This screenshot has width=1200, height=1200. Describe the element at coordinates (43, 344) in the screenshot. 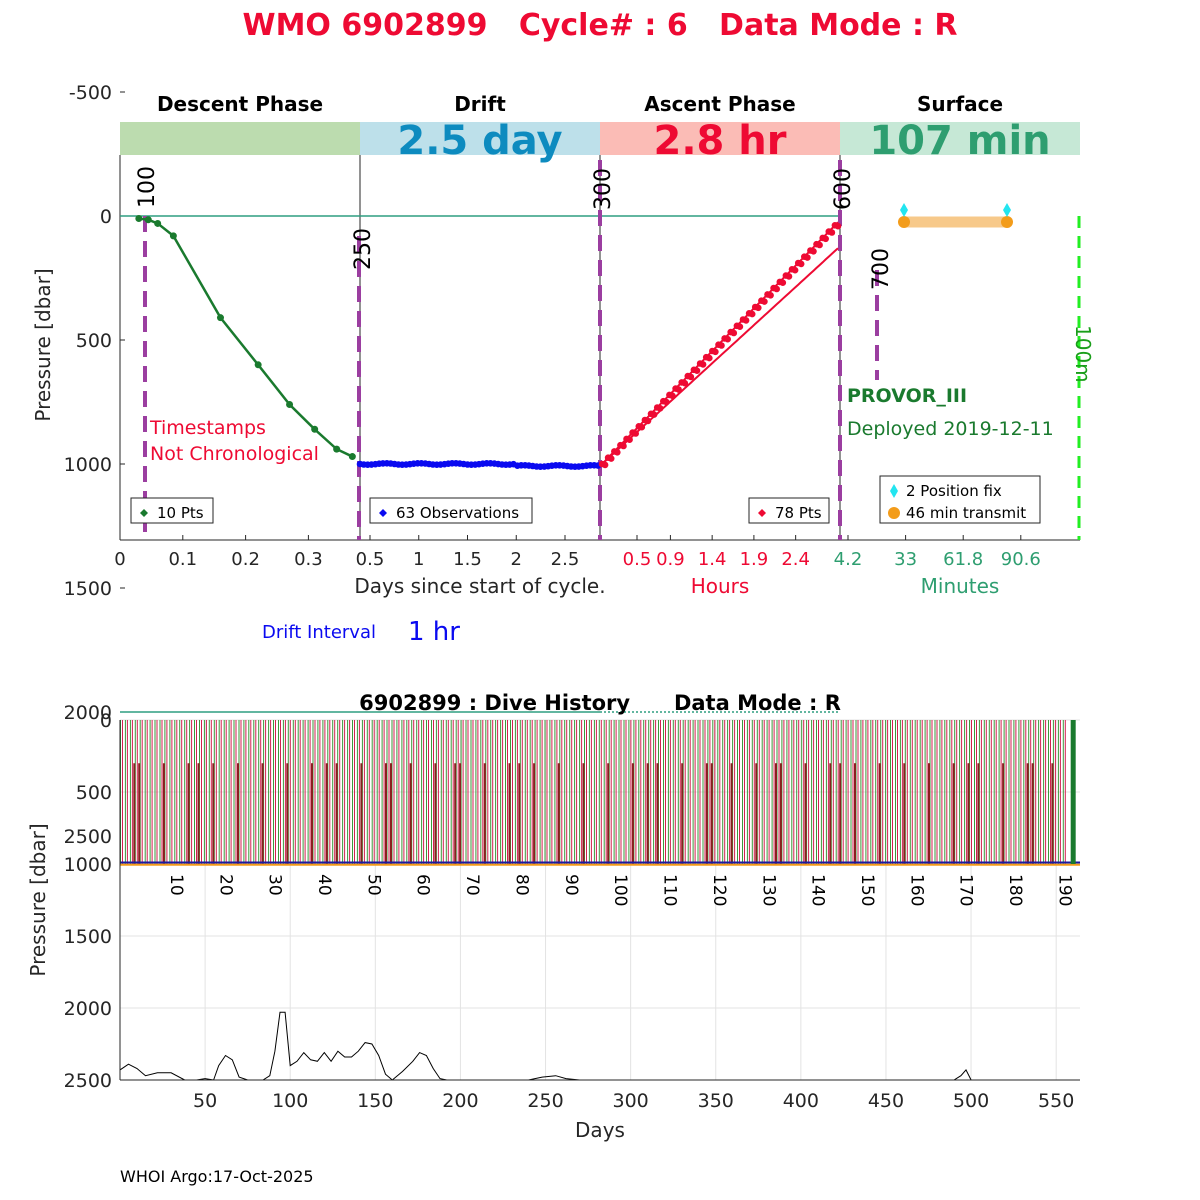

I see `y-axis-label-top: Pressure [dbar]` at that location.